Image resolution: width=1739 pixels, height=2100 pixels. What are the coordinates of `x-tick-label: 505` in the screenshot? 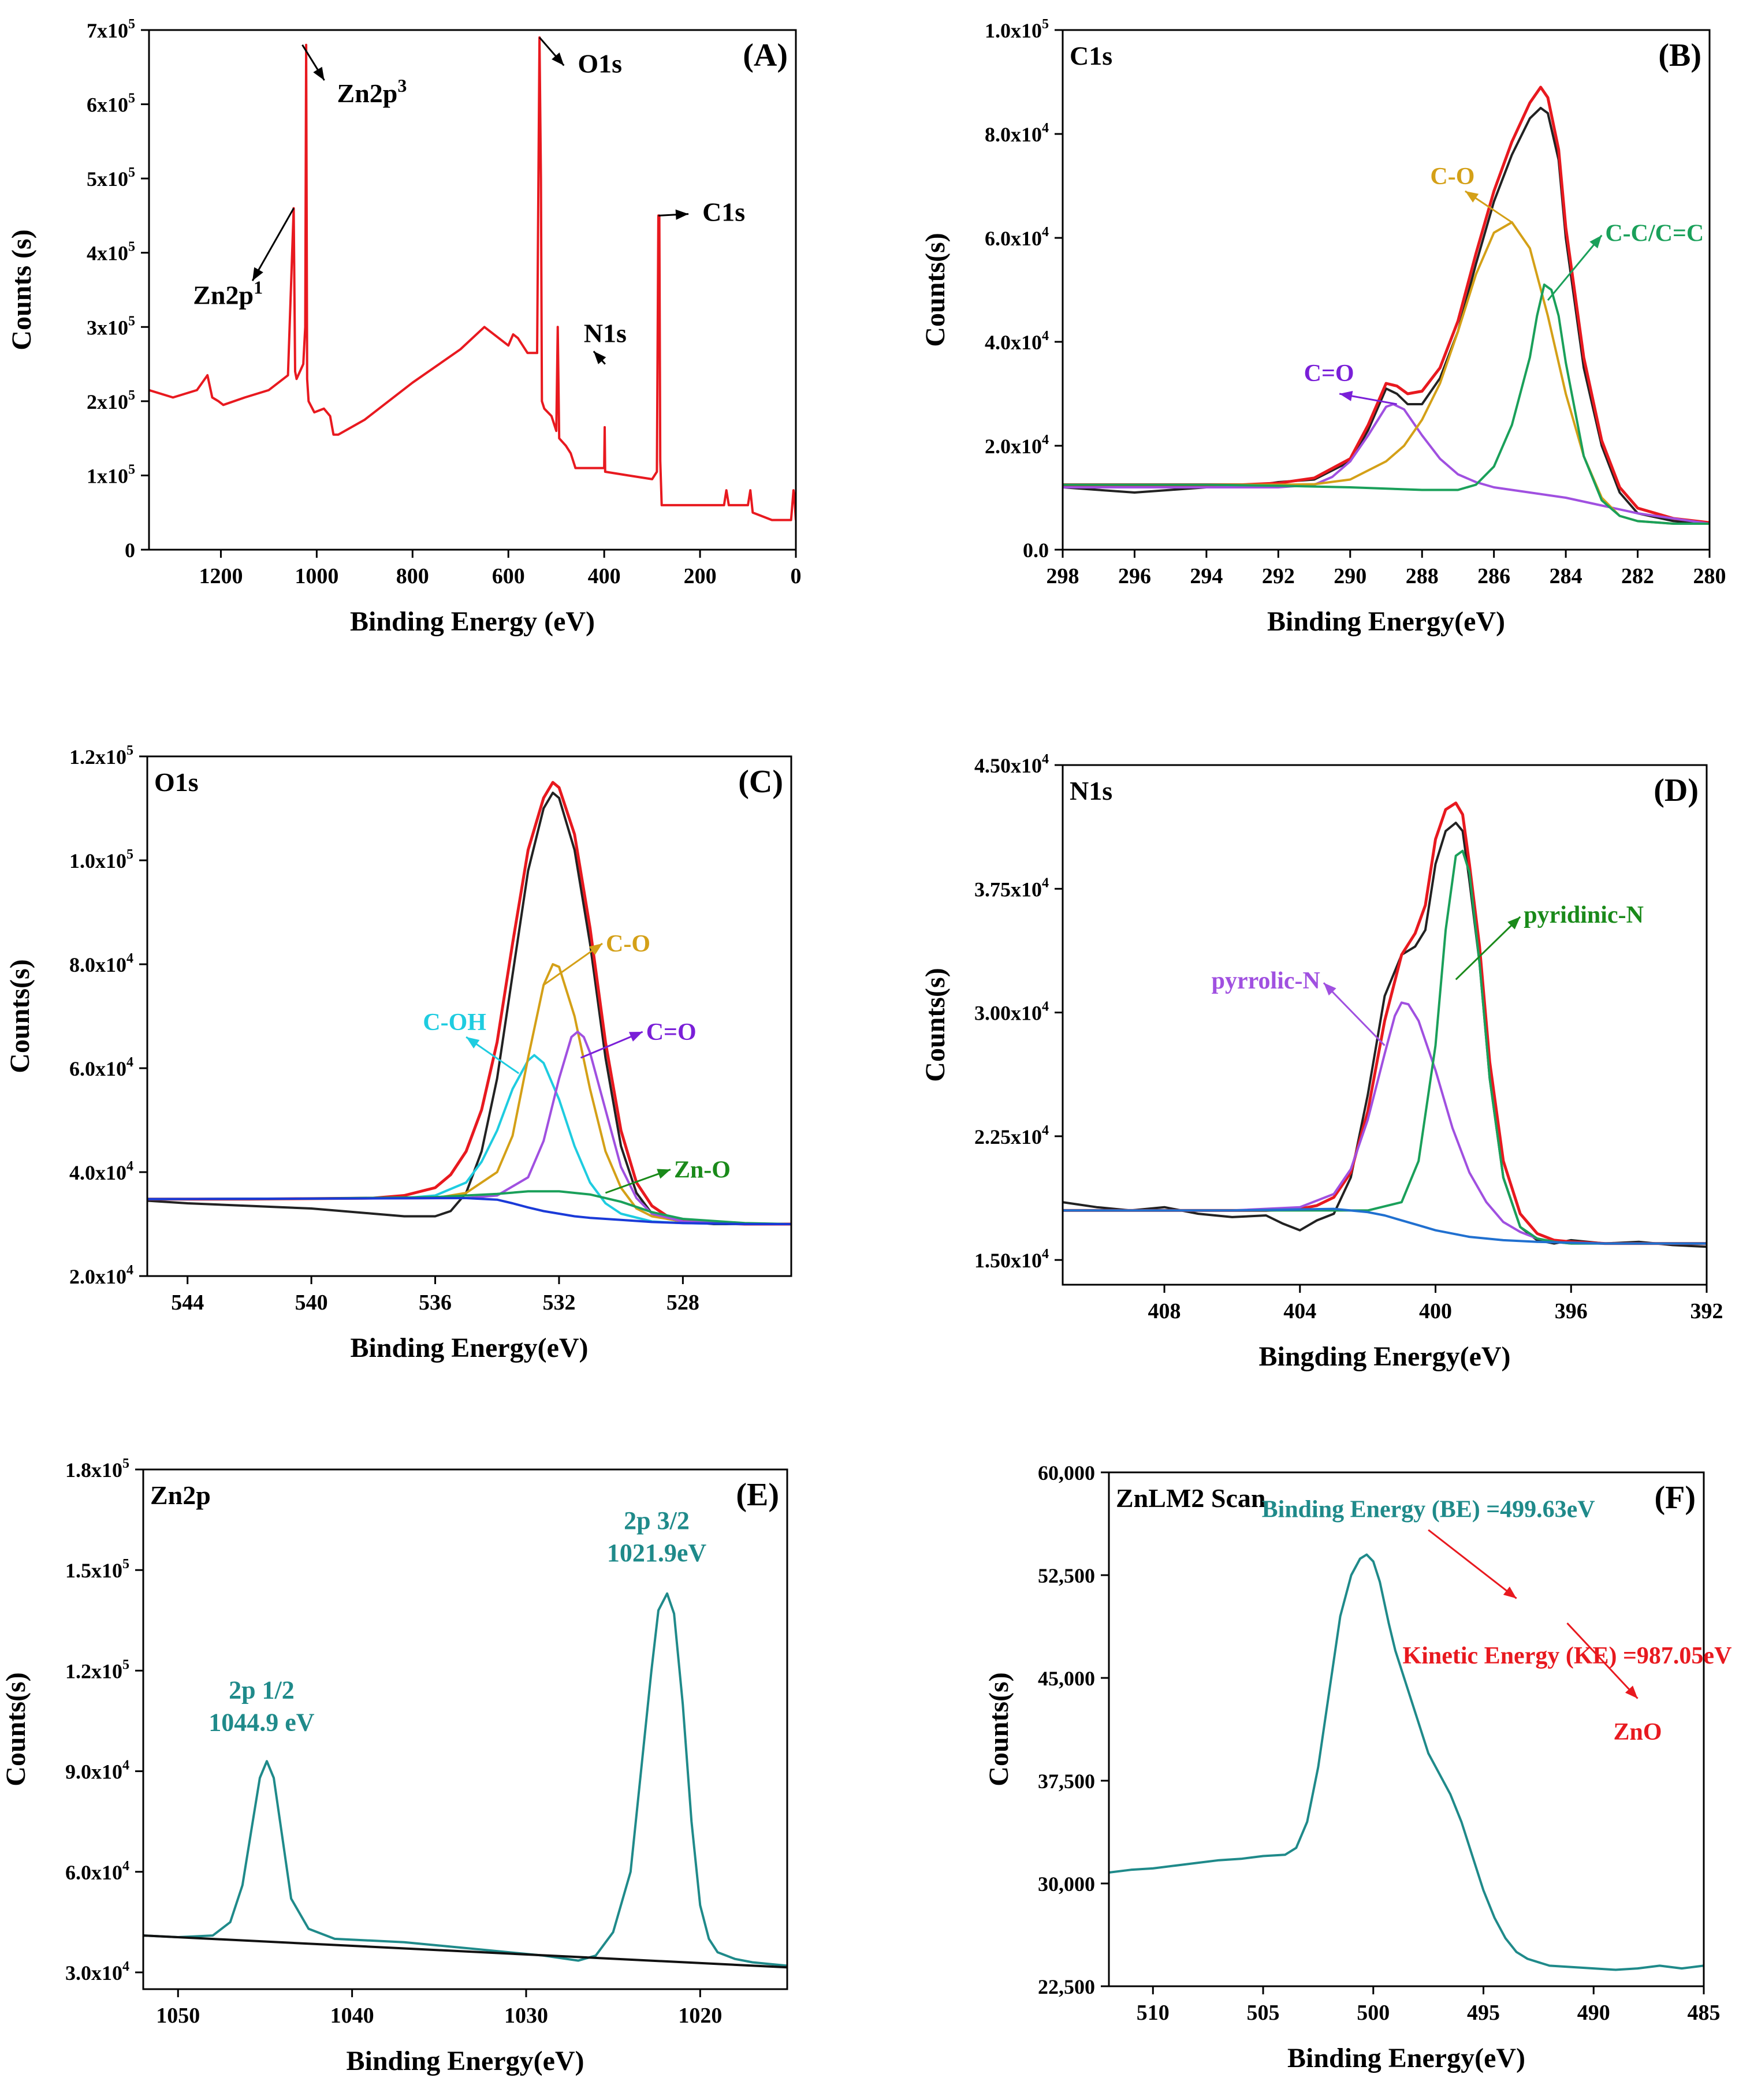 It's located at (1264, 2013).